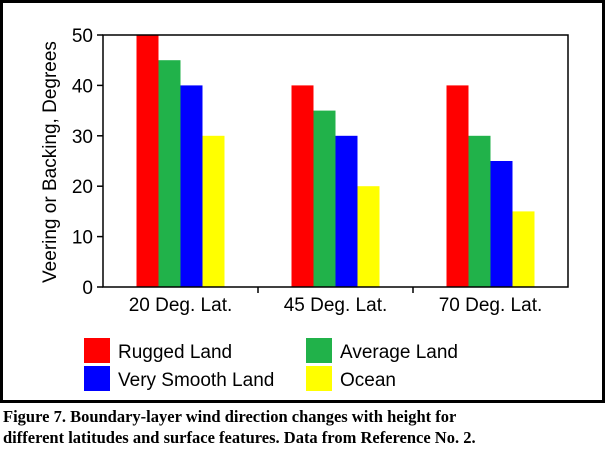 This screenshot has width=605, height=455. Describe the element at coordinates (50, 162) in the screenshot. I see `y-axis-label: Veering or Backing, Degrees` at that location.